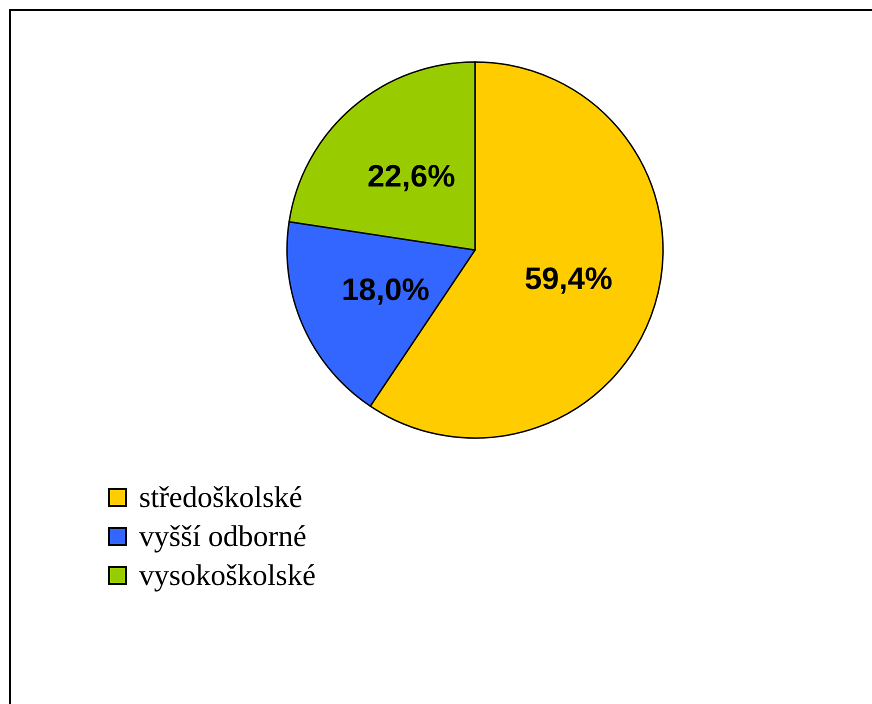  Describe the element at coordinates (568, 278) in the screenshot. I see `data-label: 59,4%` at that location.